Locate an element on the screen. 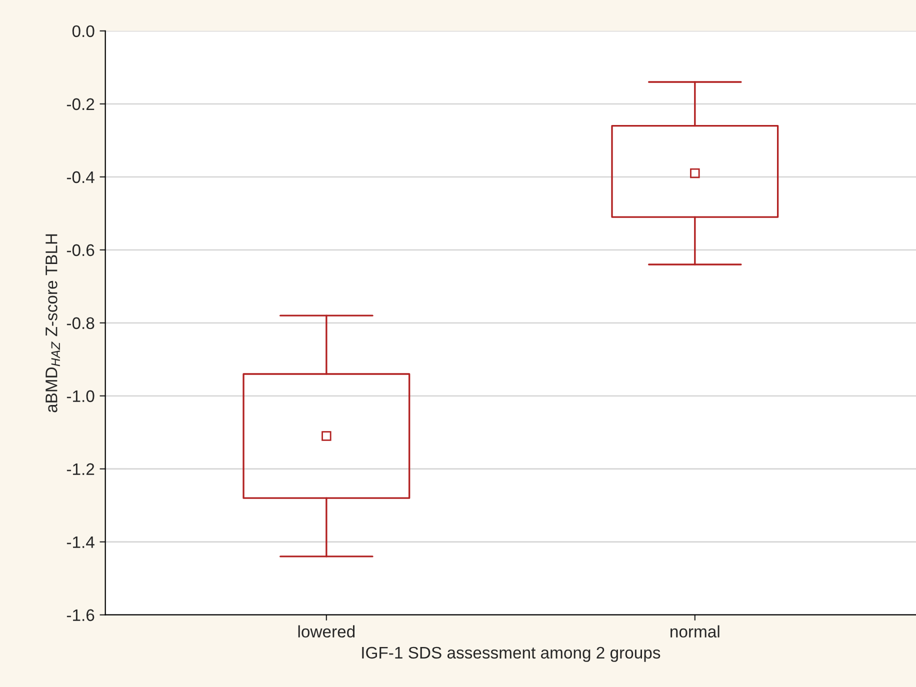 The image size is (916, 687). y-tick-label: 0.0 is located at coordinates (83, 31).